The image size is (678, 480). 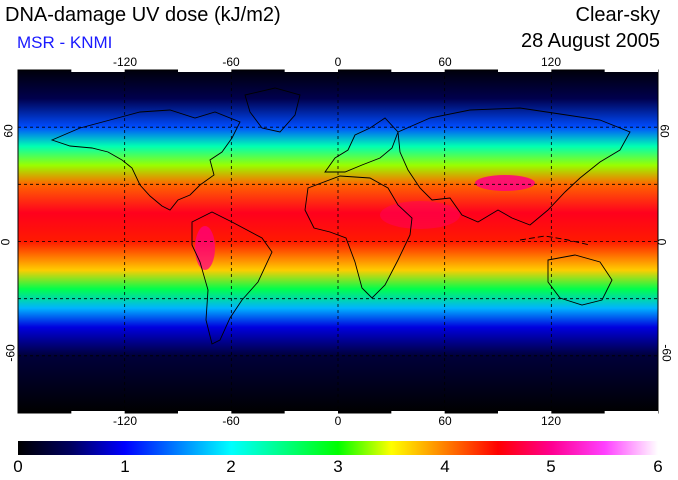 I want to click on right-lat-tick: 60, so click(x=664, y=131).